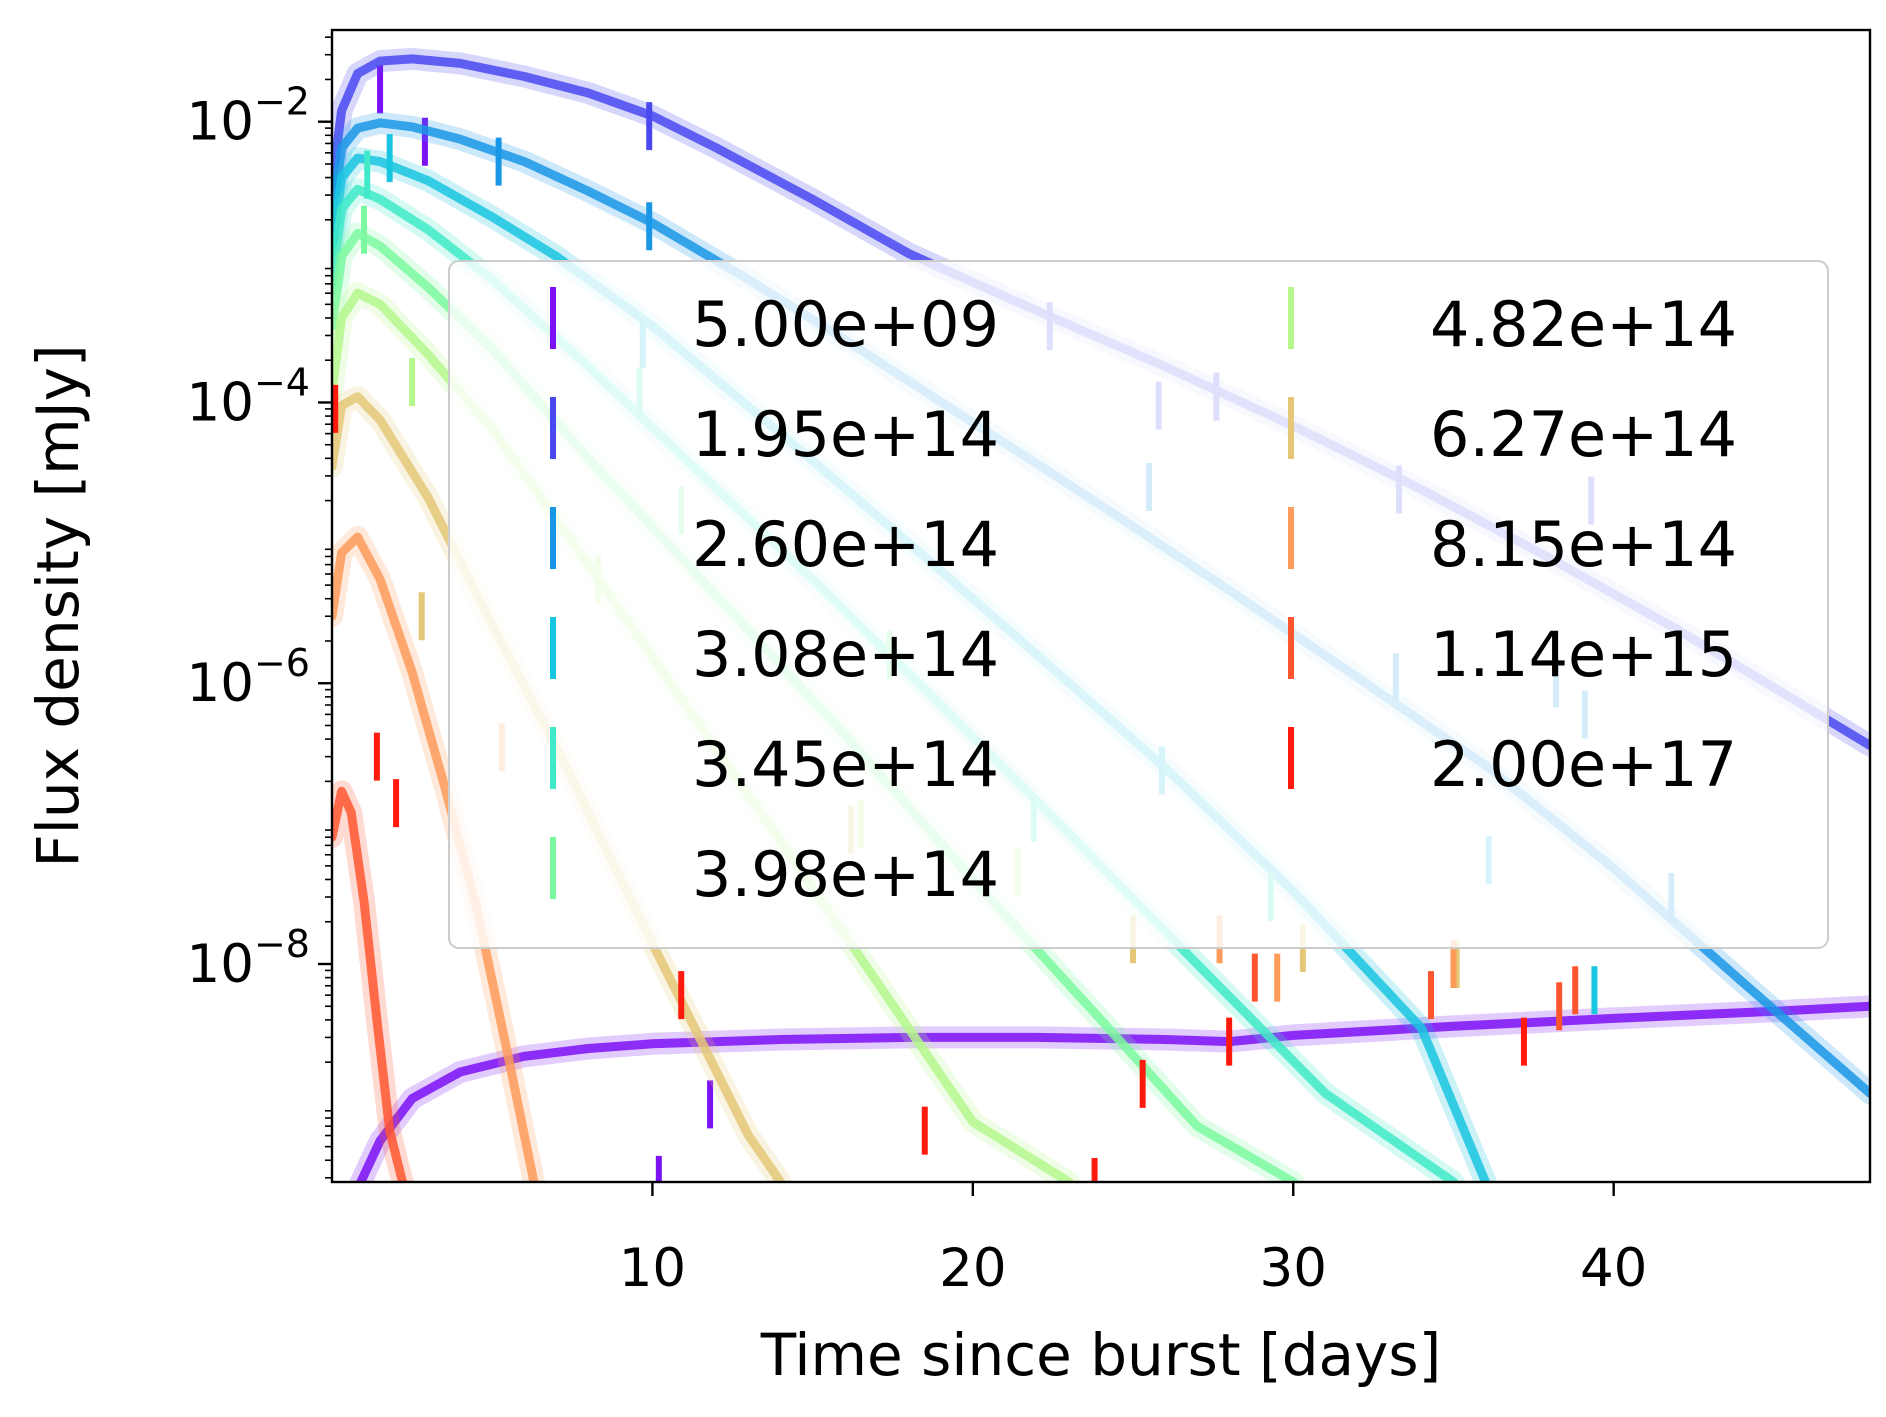  Describe the element at coordinates (845, 434) in the screenshot. I see `legend-label-1.95e+14: 1.95e+14` at that location.